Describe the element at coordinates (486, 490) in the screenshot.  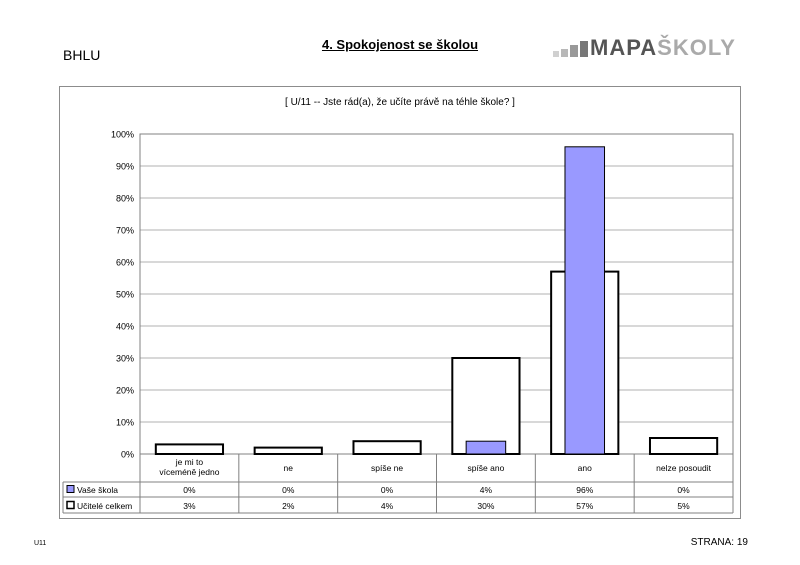
I see `data-label-vase-skola: 4%` at that location.